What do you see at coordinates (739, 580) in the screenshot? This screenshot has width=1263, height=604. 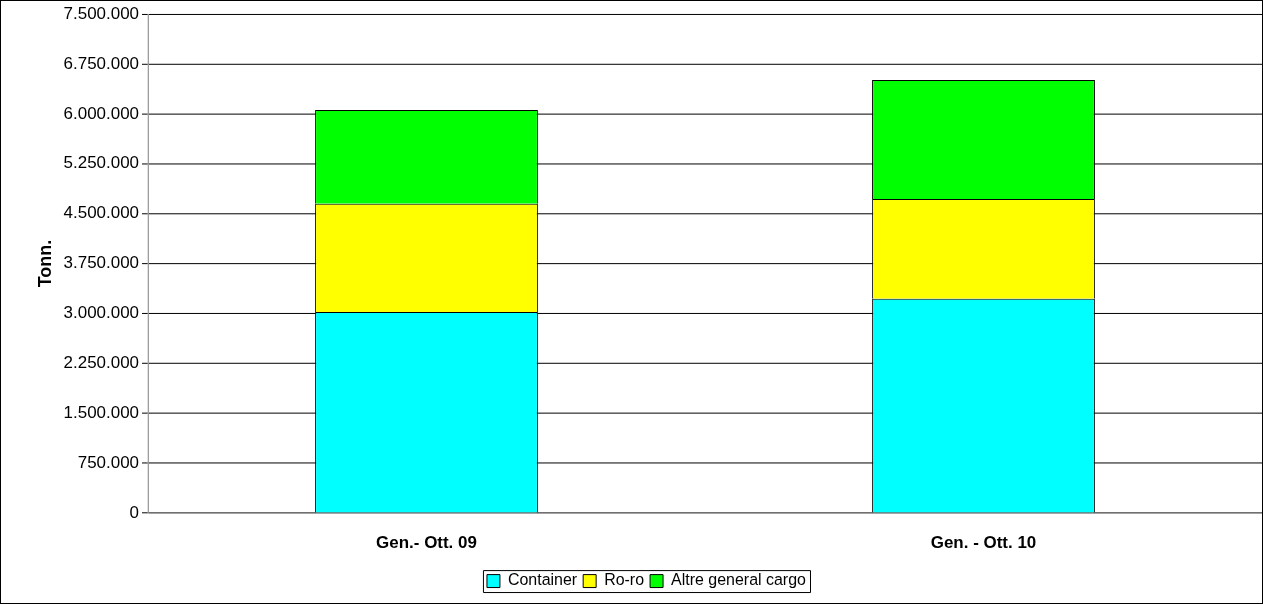 I see `legend-label: Altre general cargo` at bounding box center [739, 580].